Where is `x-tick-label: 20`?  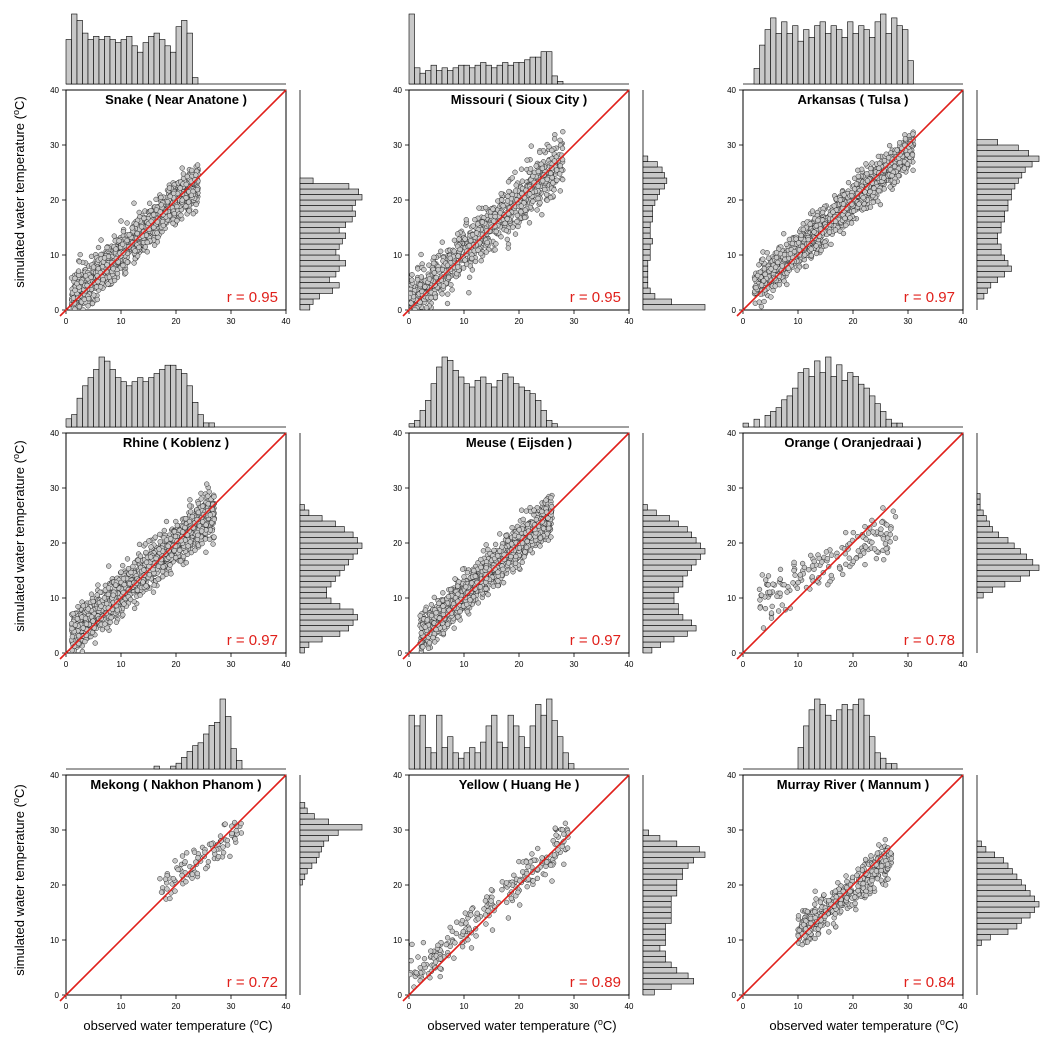
x-tick-label: 20 is located at coordinates (853, 321).